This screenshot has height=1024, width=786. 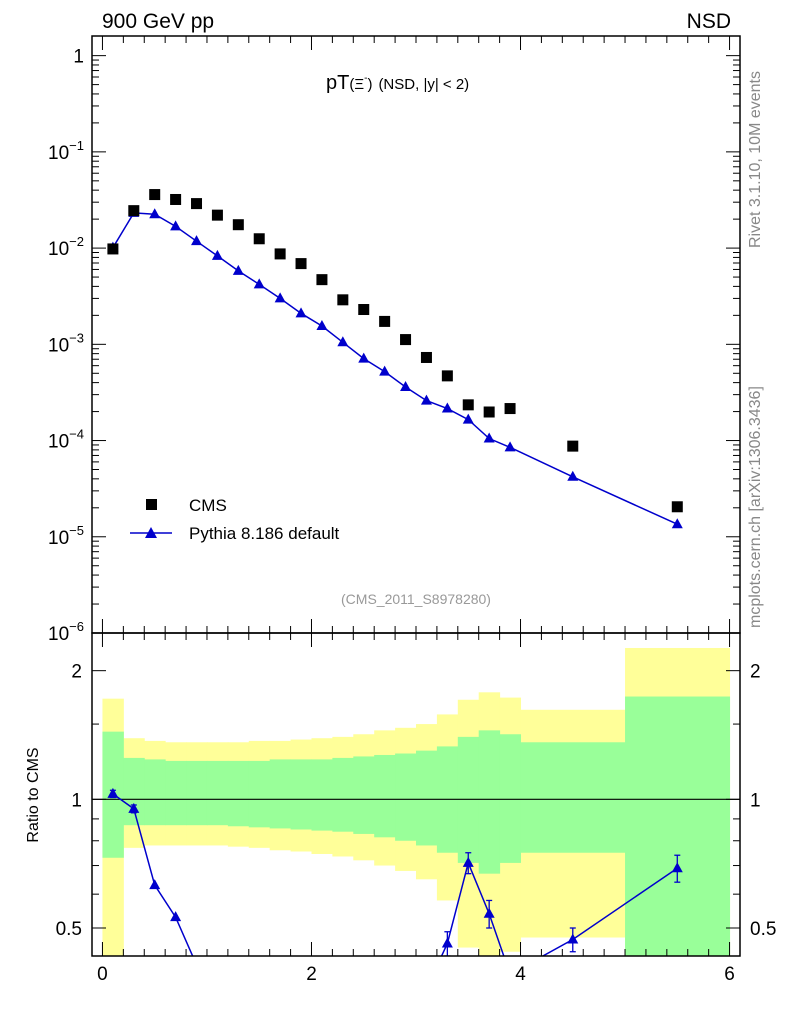 What do you see at coordinates (356, 84) in the screenshot?
I see `plot-title-particle: (Ξ` at bounding box center [356, 84].